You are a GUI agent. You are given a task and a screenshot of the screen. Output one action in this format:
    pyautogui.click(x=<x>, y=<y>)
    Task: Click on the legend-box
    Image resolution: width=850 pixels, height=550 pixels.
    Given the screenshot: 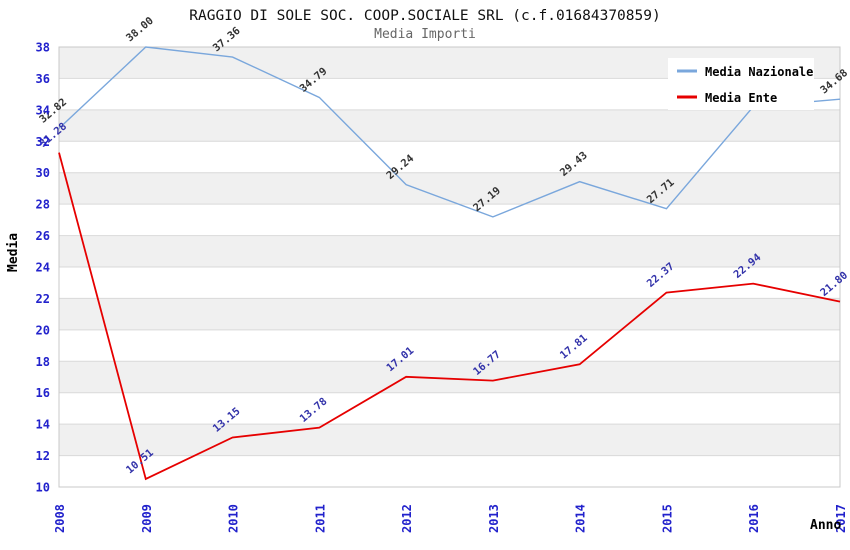 What is the action you would take?
    pyautogui.click(x=741, y=84)
    